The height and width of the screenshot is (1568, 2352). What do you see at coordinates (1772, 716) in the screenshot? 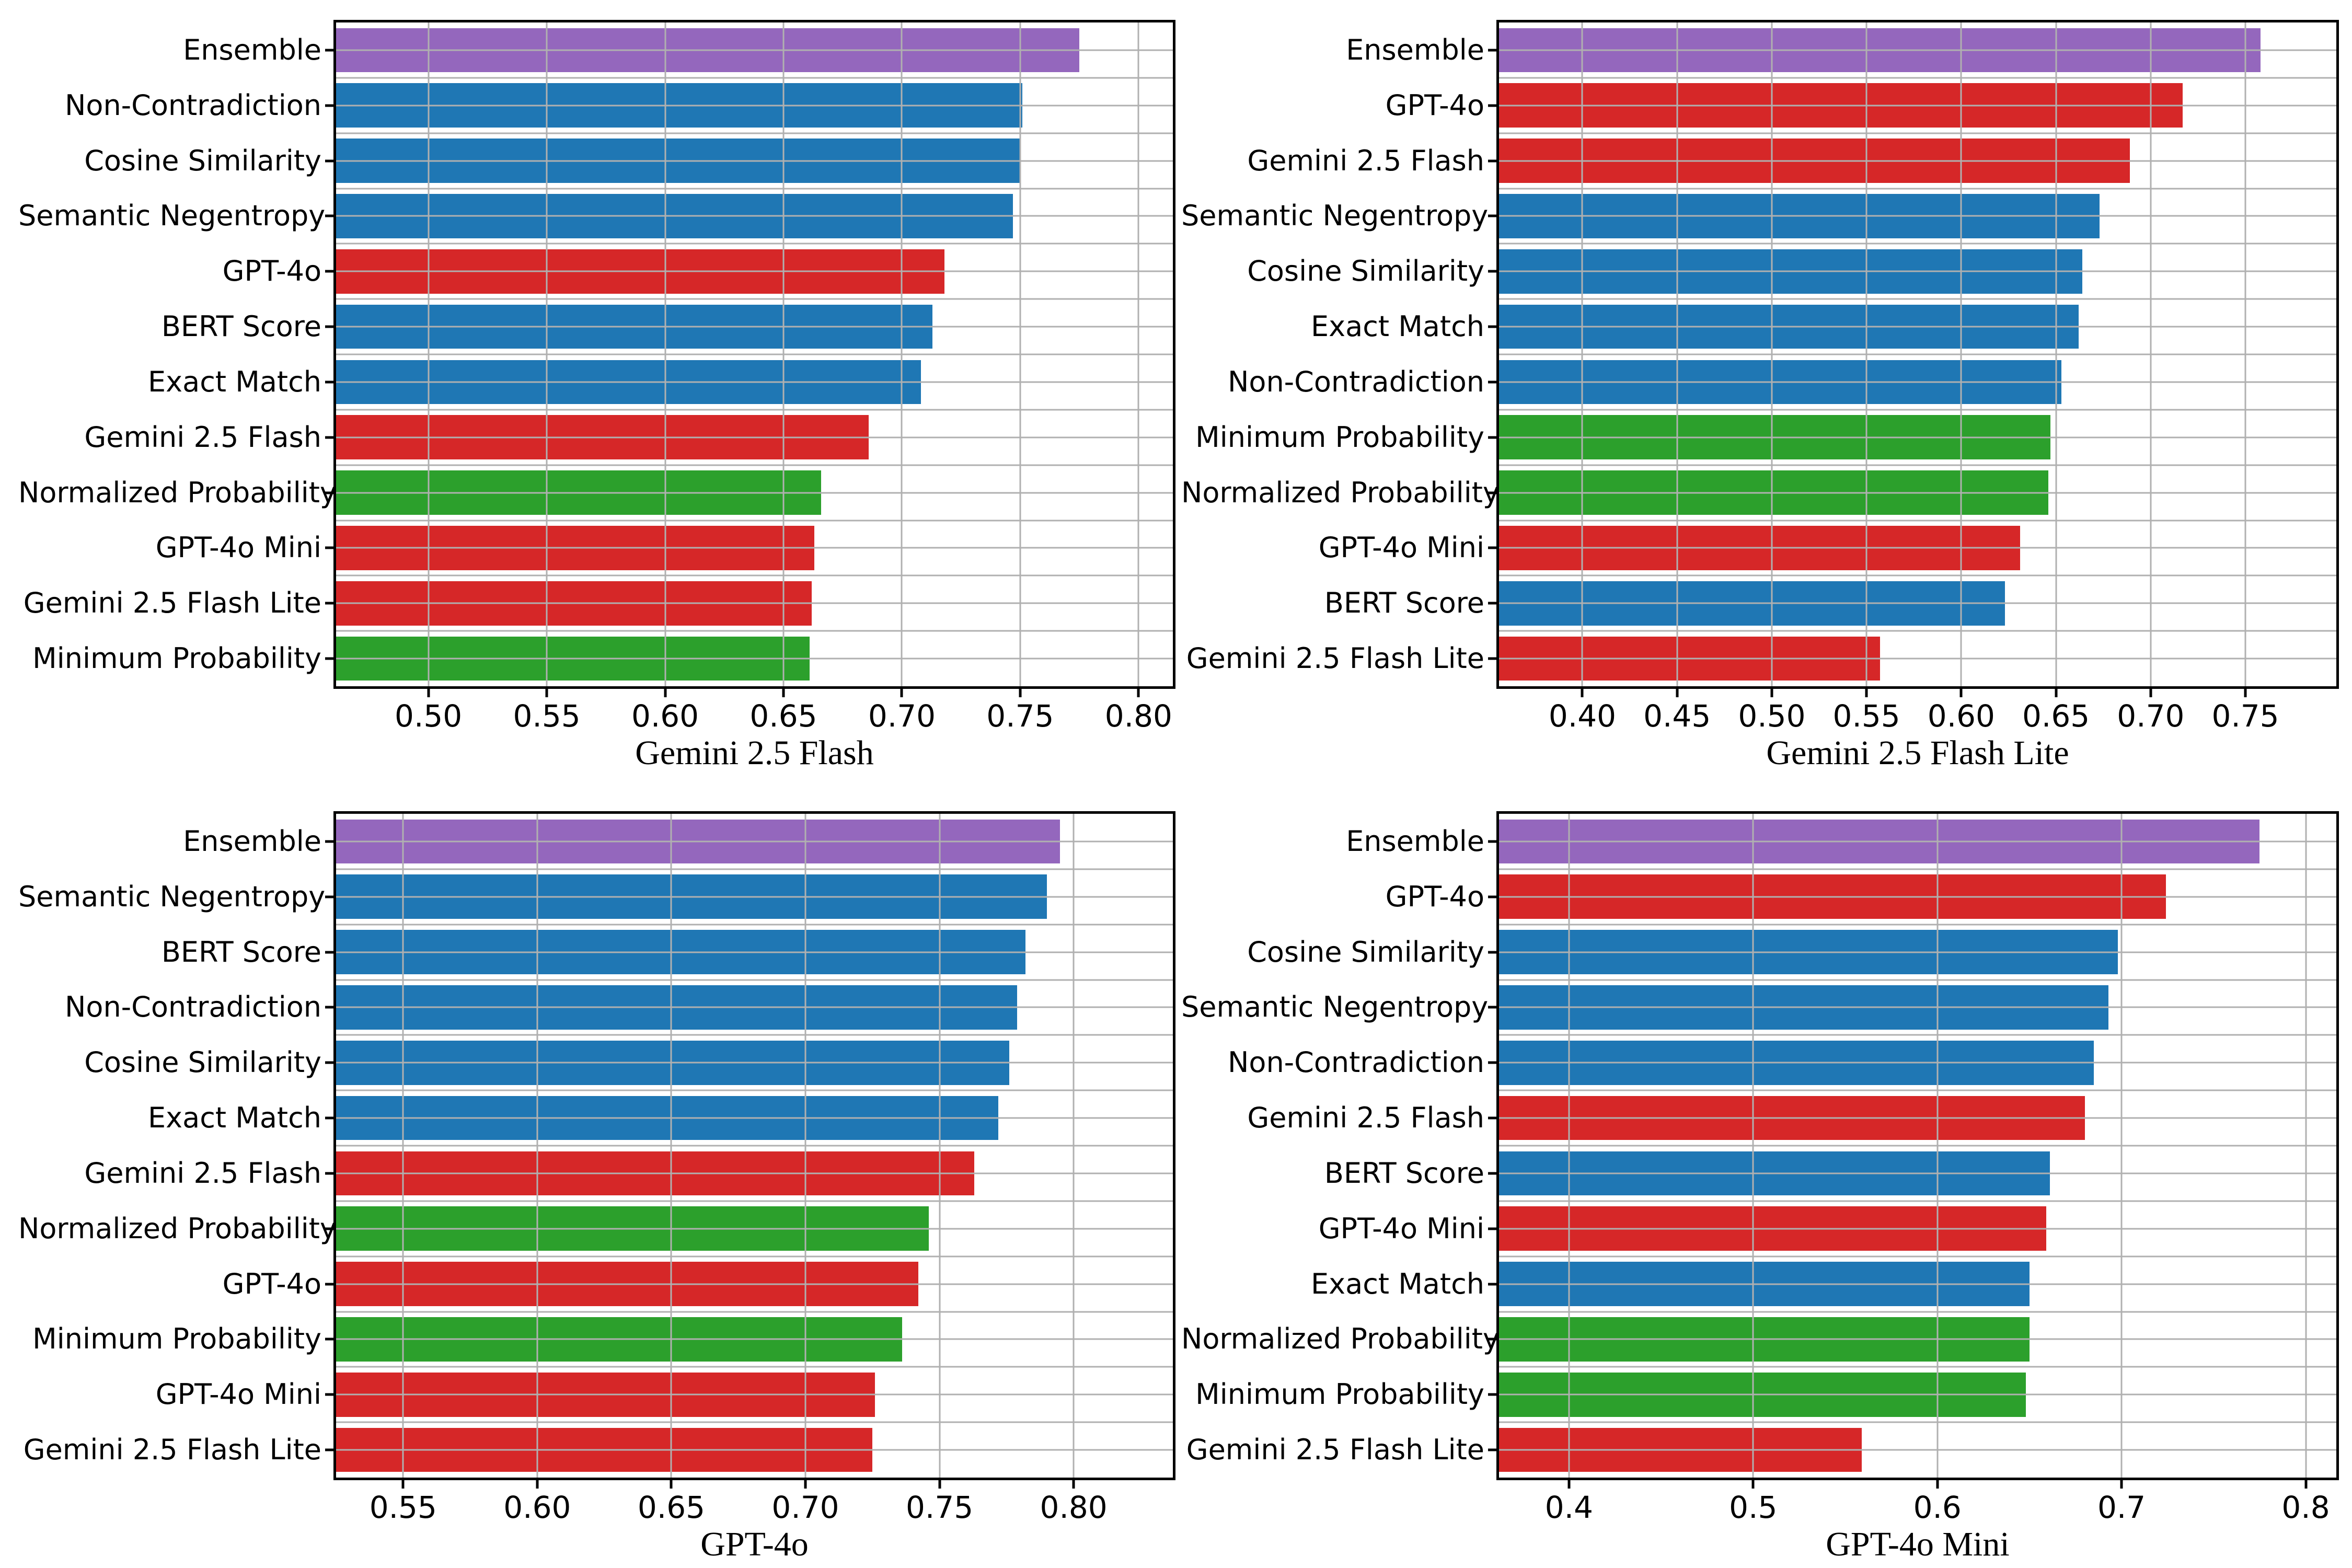
I see `x-tick-label: 0.50` at bounding box center [1772, 716].